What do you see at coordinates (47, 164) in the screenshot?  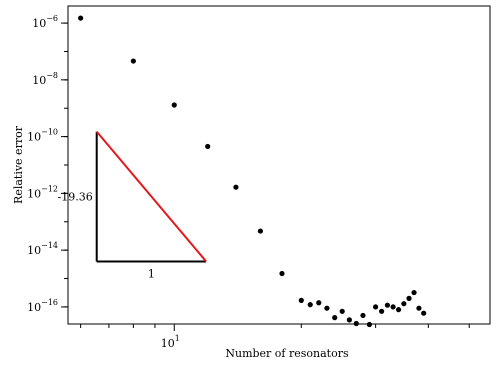 I see `y-axis-ticks: 10⁻¹⁶ 10⁻¹⁴ 10⁻¹² 10⁻¹⁰ 10⁻⁸ 10⁻⁶` at bounding box center [47, 164].